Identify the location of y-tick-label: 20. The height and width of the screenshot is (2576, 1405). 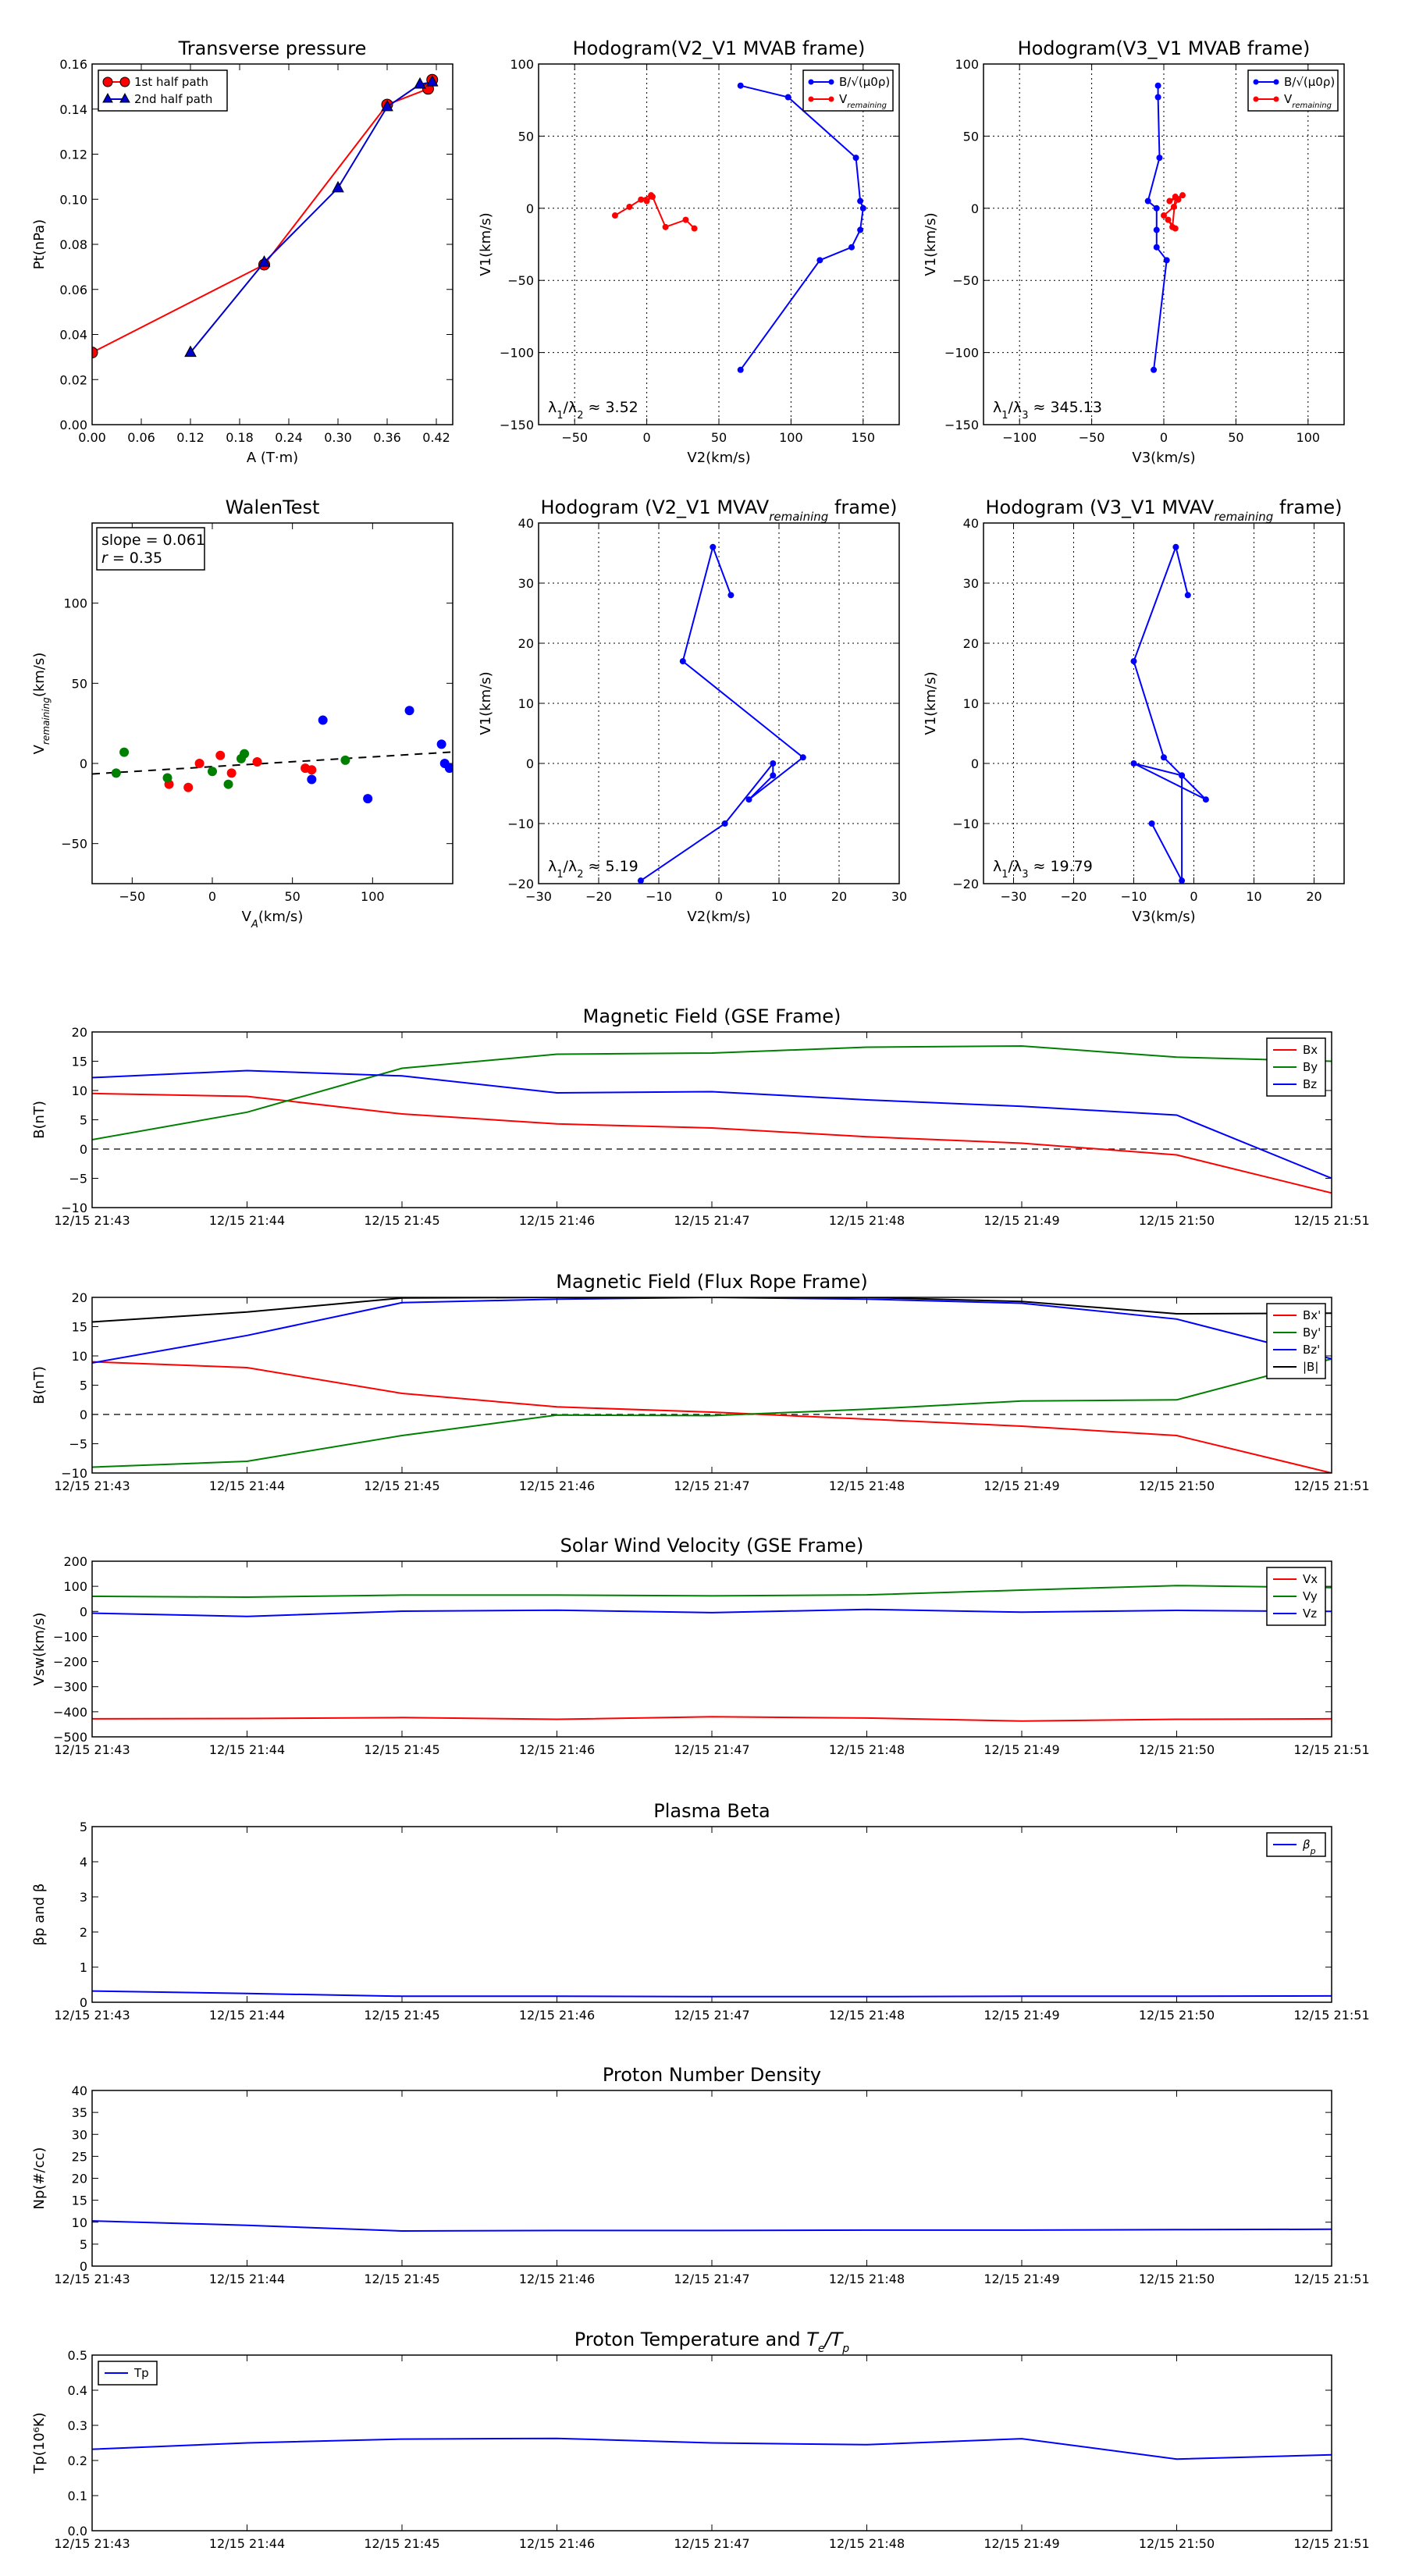
(80, 1032).